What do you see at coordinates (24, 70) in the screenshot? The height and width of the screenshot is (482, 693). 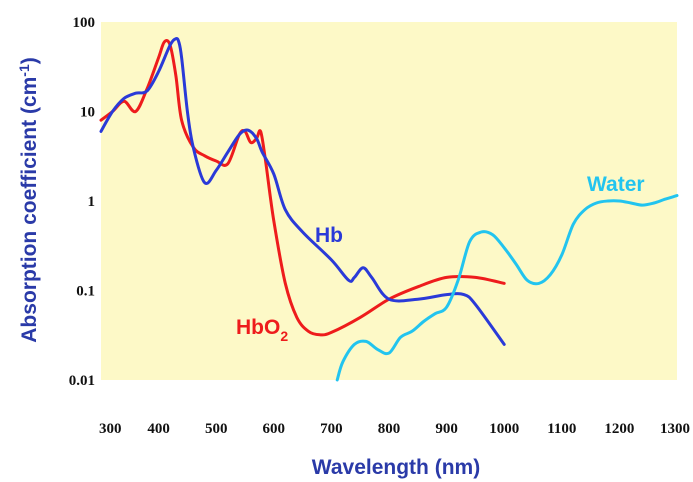 I see `y-axis-title-superscript: -1` at bounding box center [24, 70].